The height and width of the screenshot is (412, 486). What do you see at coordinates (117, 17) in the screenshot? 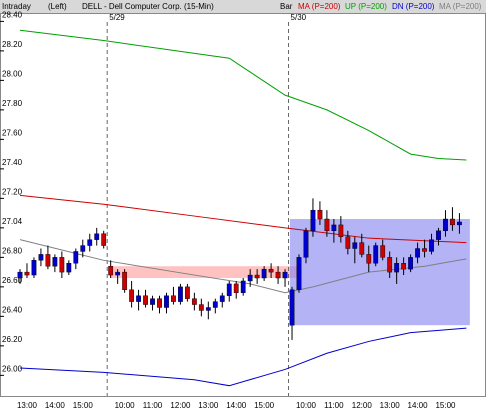
I see `day-break-label: 5/29` at bounding box center [117, 17].